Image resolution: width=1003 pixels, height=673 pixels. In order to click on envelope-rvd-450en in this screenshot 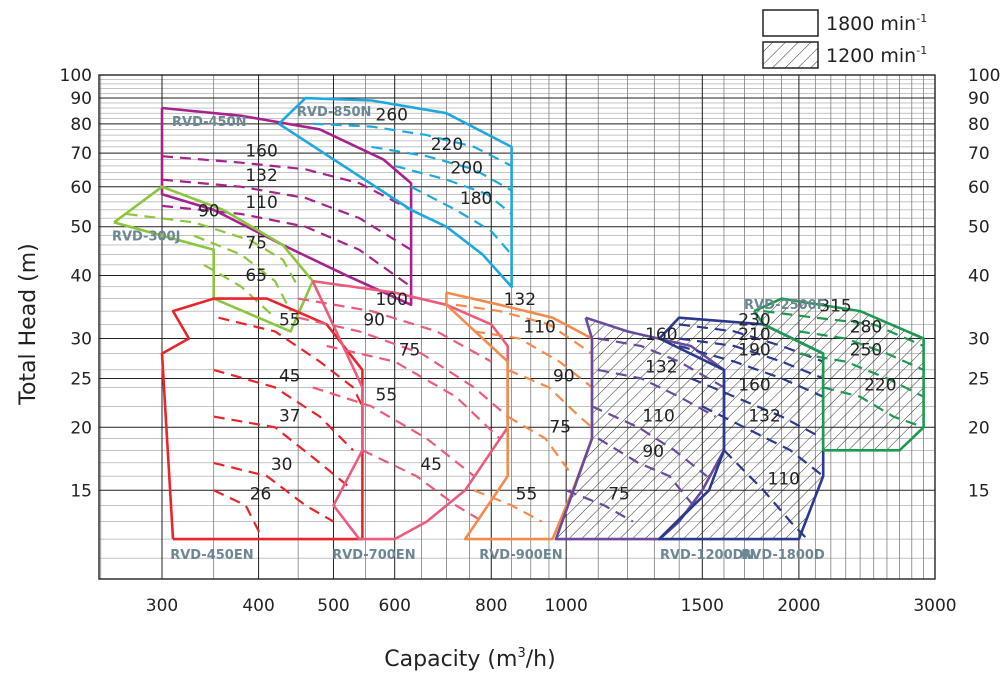, I will do `click(262, 419)`.